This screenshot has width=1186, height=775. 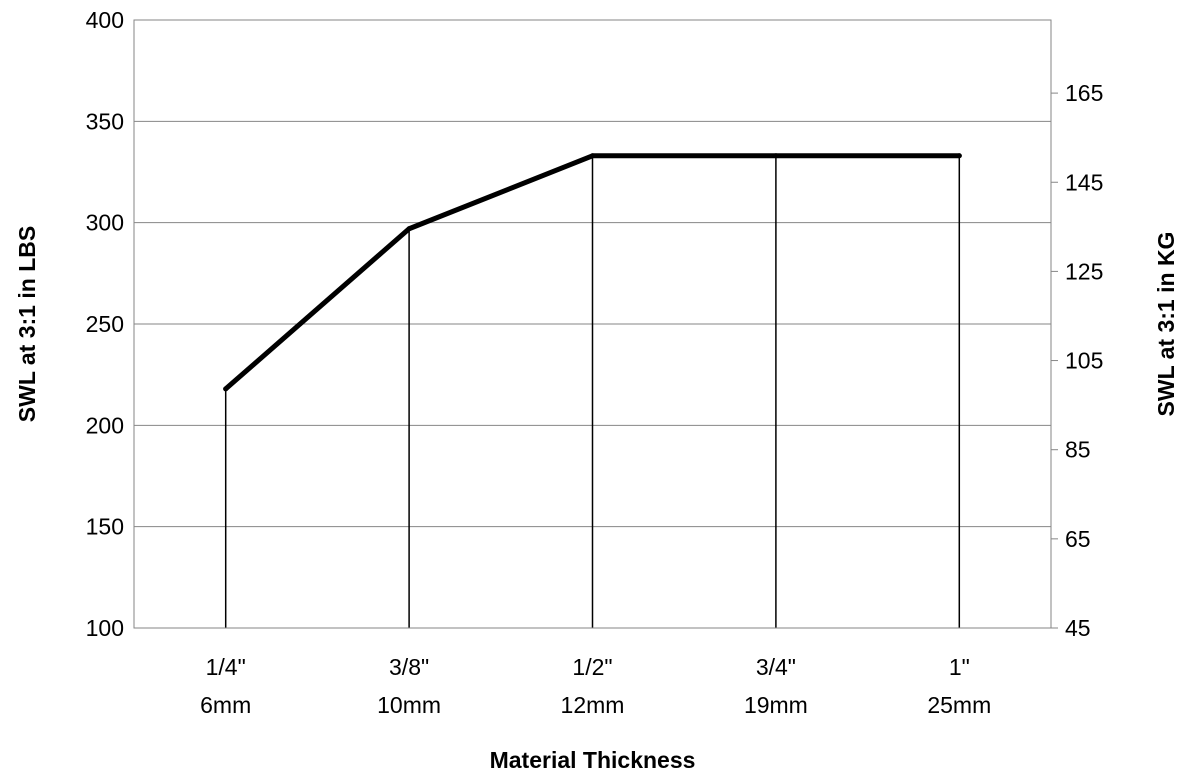 What do you see at coordinates (1166, 324) in the screenshot?
I see `y-axis-title-right: SWL at 3:1 in KG` at bounding box center [1166, 324].